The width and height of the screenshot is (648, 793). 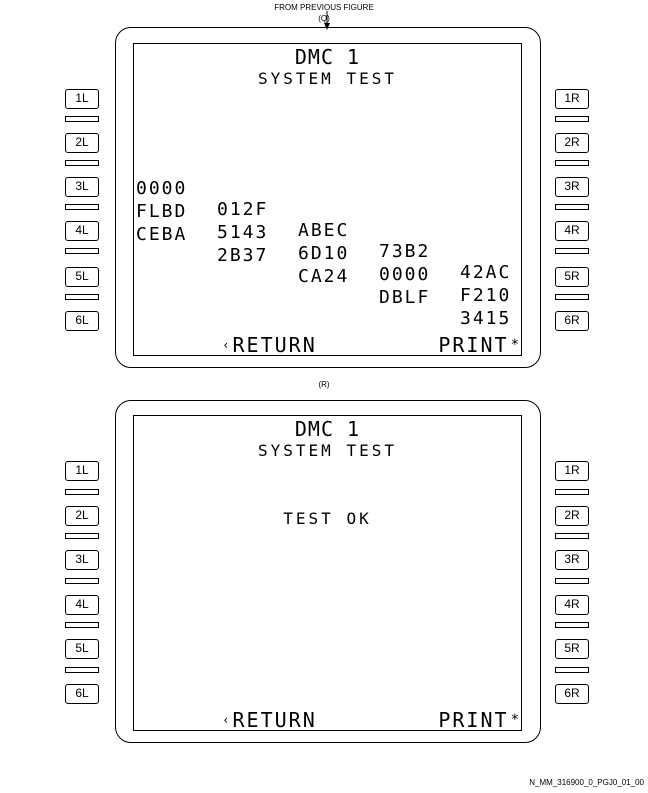 What do you see at coordinates (405, 297) in the screenshot?
I see `data-cell: DBLF` at bounding box center [405, 297].